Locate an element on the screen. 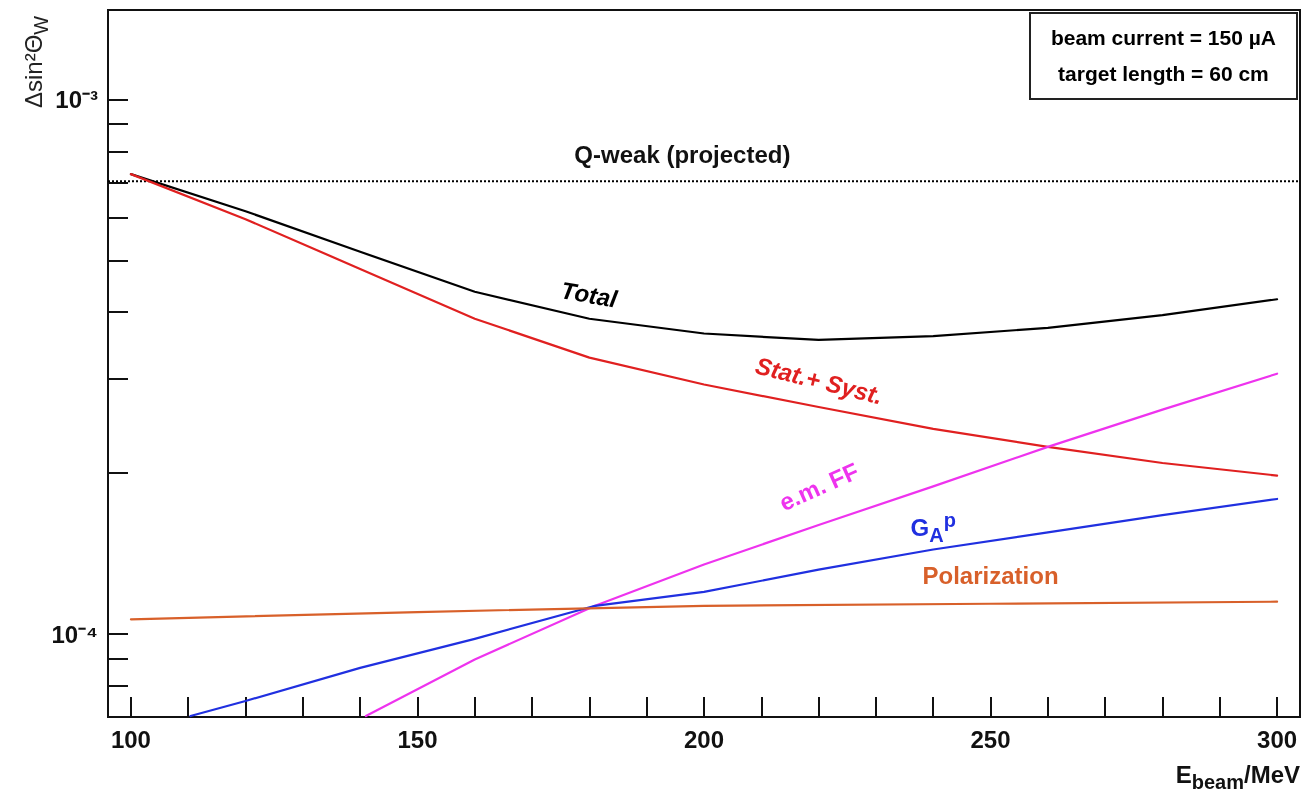 The width and height of the screenshot is (1312, 794). x-tick-label: 100 is located at coordinates (130, 739).